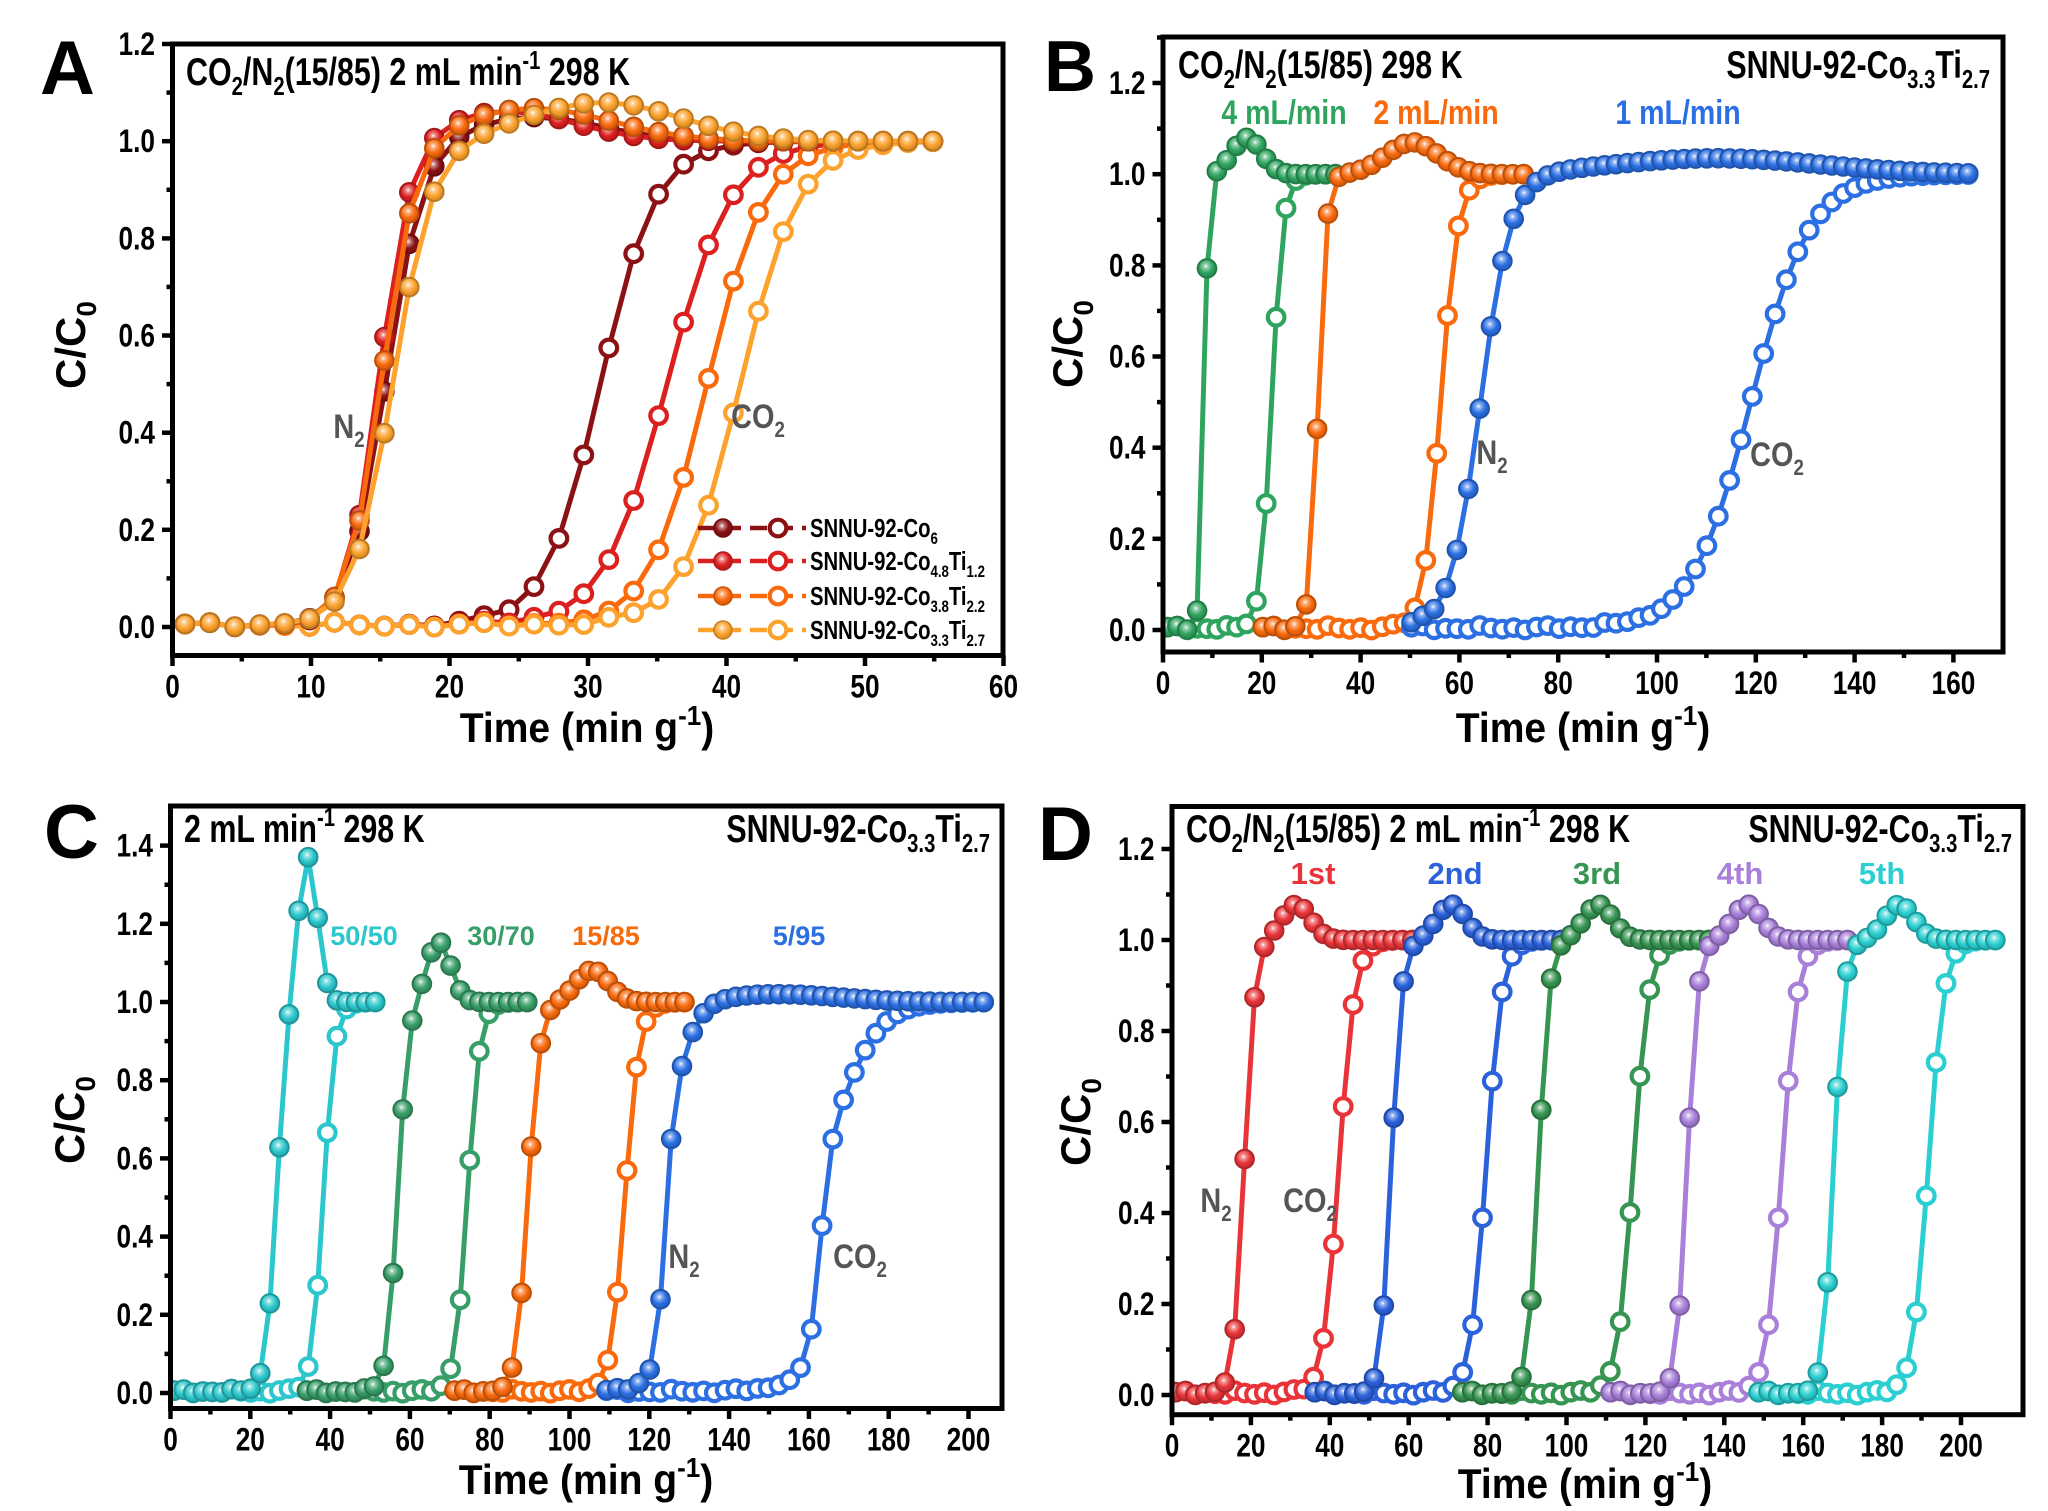  What do you see at coordinates (1283, 113) in the screenshot?
I see `svg-text: 4 mL/min` at bounding box center [1283, 113].